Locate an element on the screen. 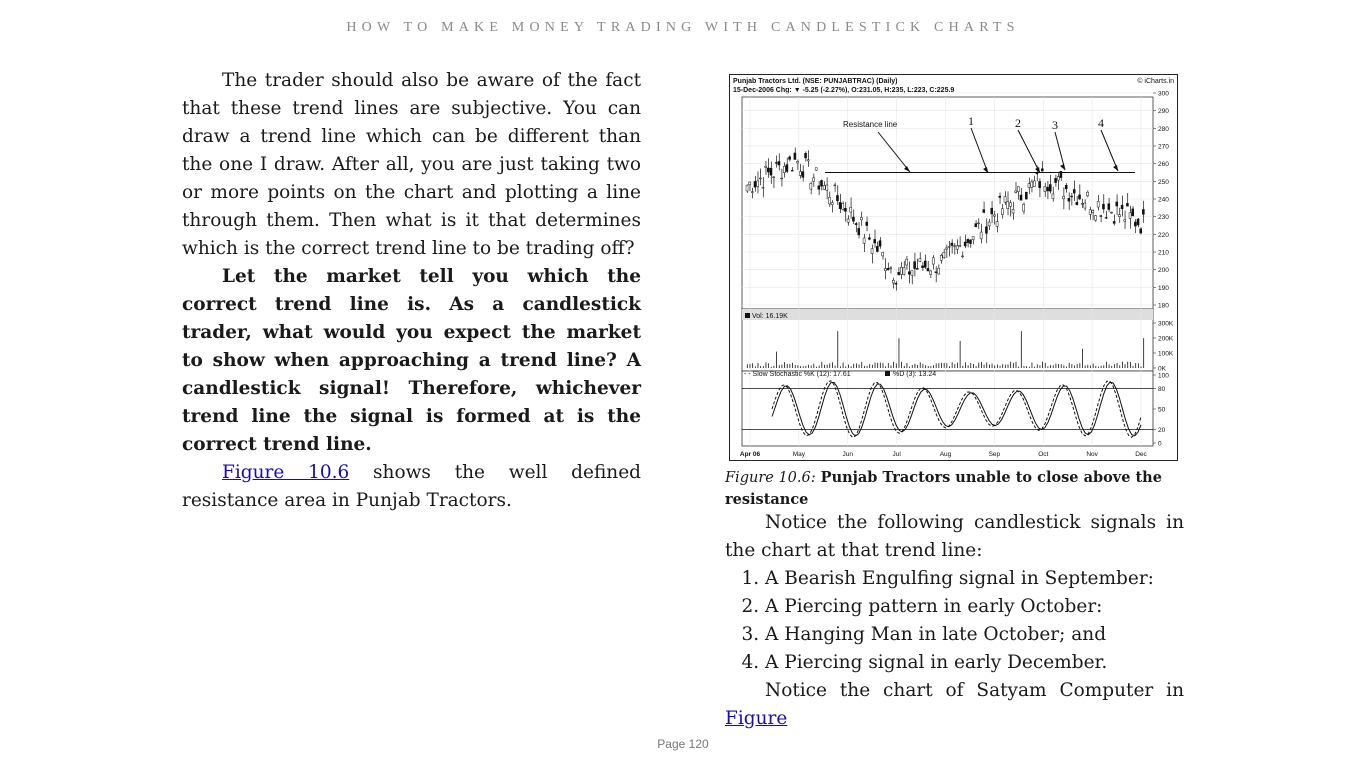 This screenshot has height=768, width=1366. figure-10-6-link: Figure 10.6 is located at coordinates (286, 472).